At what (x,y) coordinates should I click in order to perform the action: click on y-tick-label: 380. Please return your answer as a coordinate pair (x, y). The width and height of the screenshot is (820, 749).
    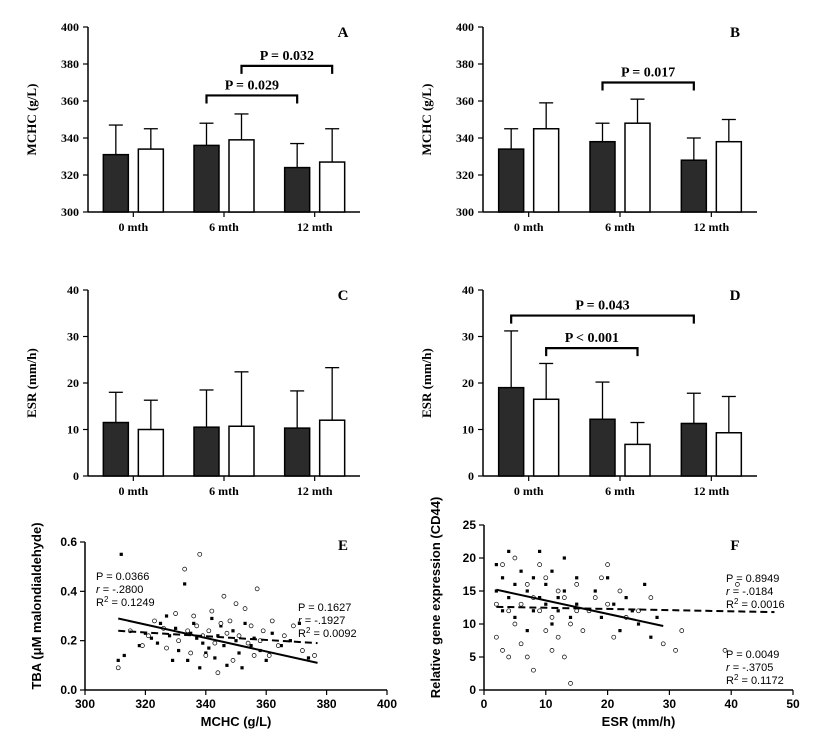
    Looking at the image, I should click on (70, 64).